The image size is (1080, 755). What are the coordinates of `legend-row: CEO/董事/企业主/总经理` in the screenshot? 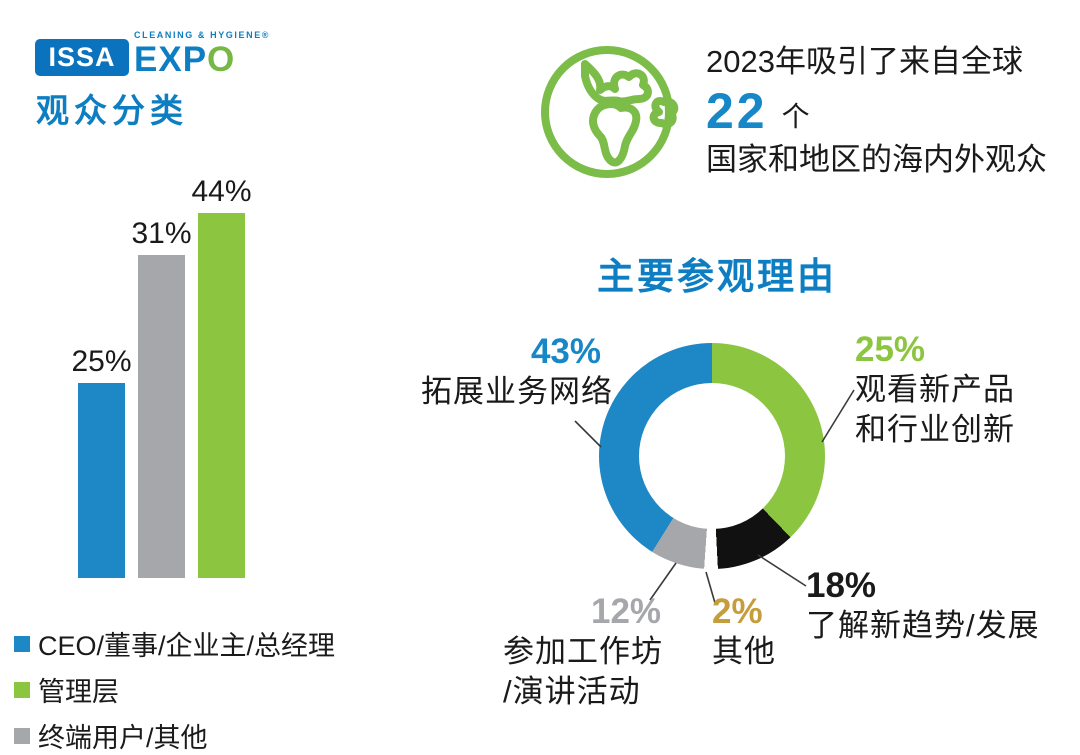 It's located at (174, 643).